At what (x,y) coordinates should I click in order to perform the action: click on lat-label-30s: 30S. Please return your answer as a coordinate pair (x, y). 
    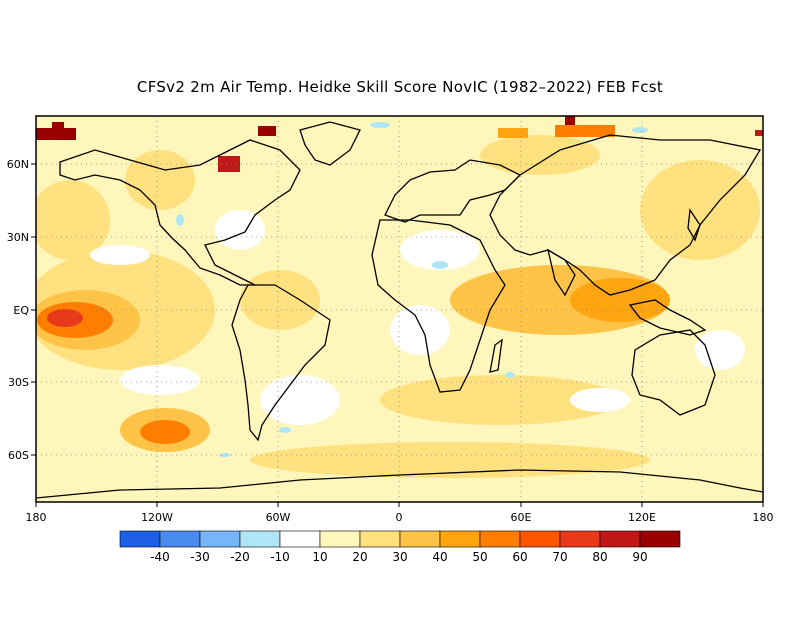
    Looking at the image, I should click on (18, 382).